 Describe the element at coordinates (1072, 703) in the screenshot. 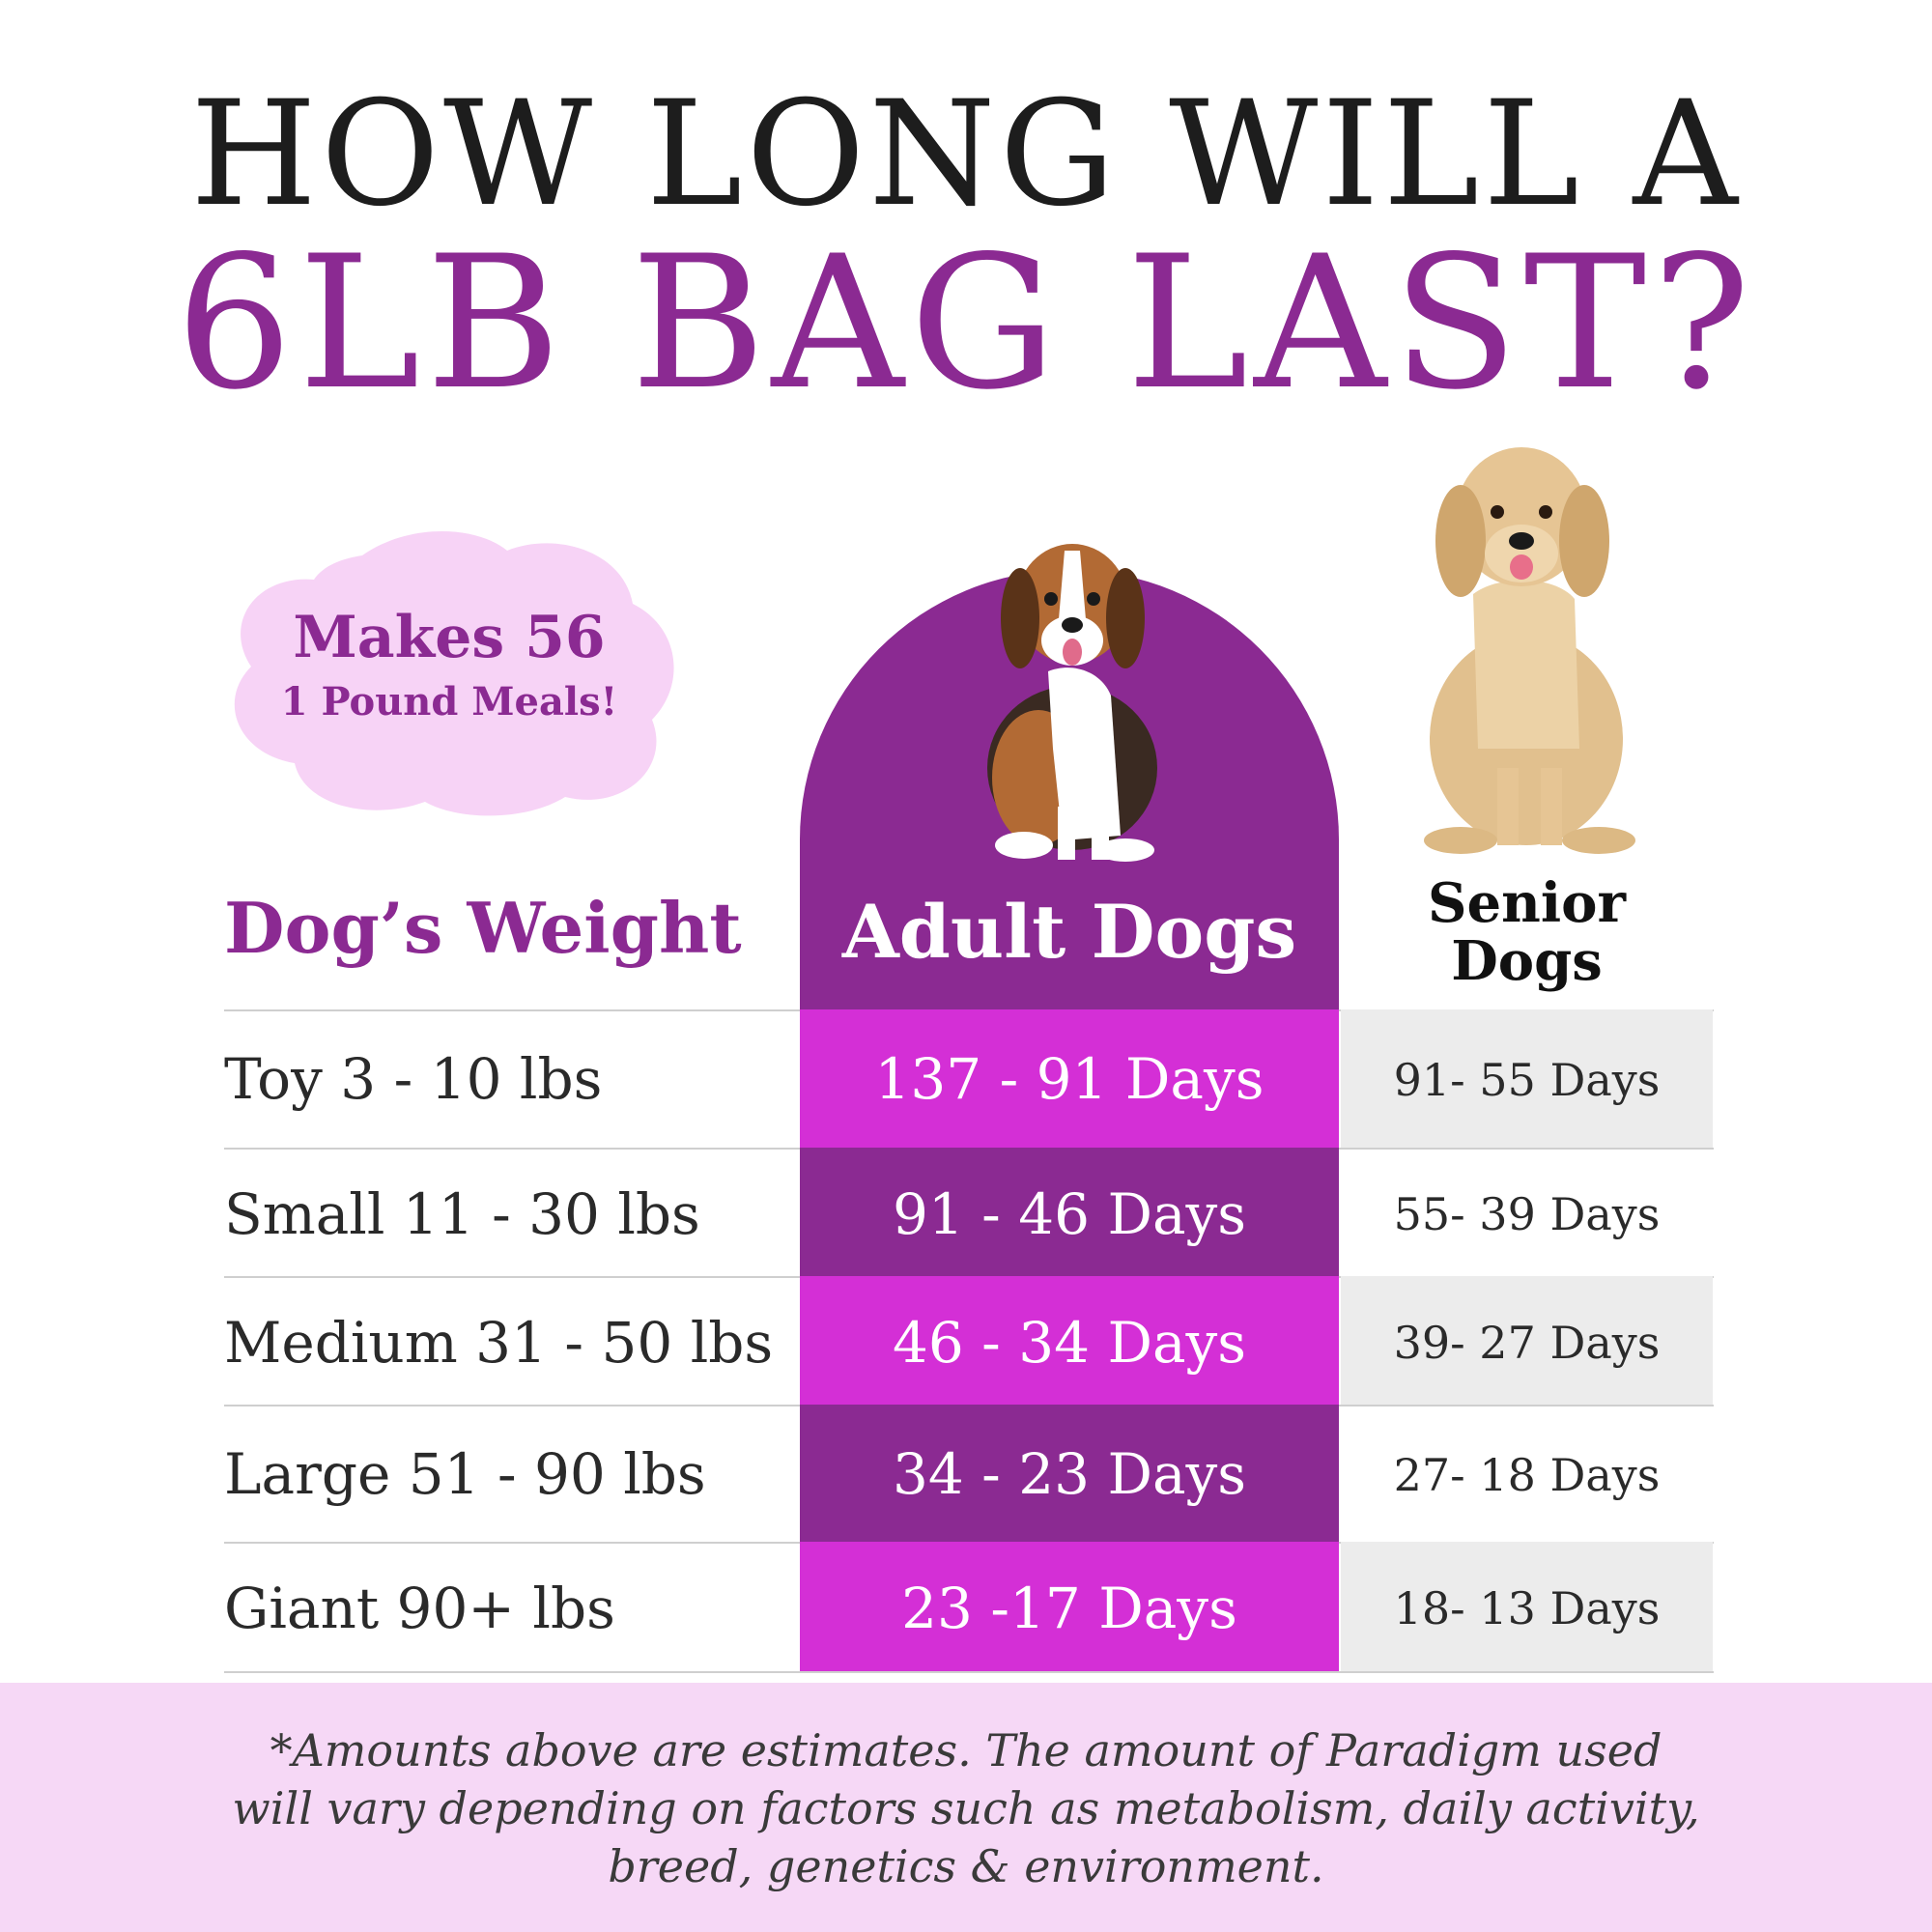

I see `beagle-dog-image` at that location.